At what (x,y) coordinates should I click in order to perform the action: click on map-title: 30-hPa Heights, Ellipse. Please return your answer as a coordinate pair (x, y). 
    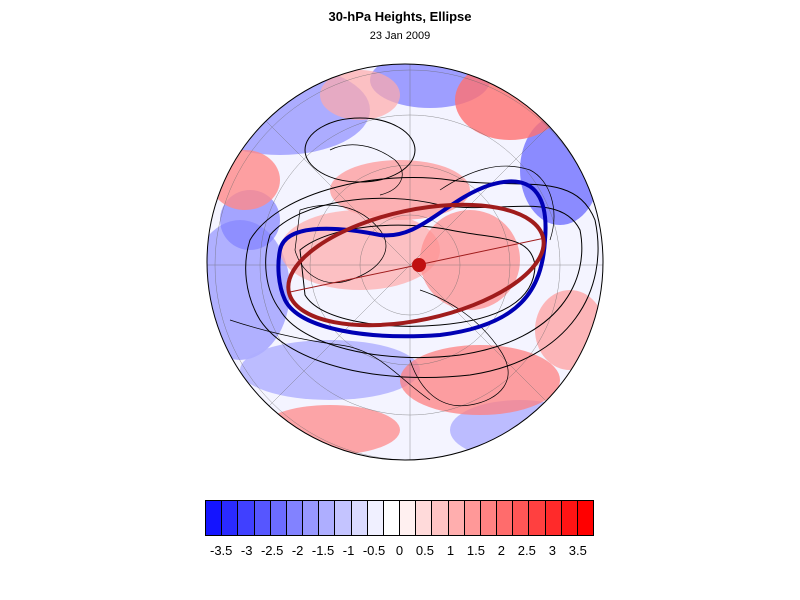
    Looking at the image, I should click on (400, 16).